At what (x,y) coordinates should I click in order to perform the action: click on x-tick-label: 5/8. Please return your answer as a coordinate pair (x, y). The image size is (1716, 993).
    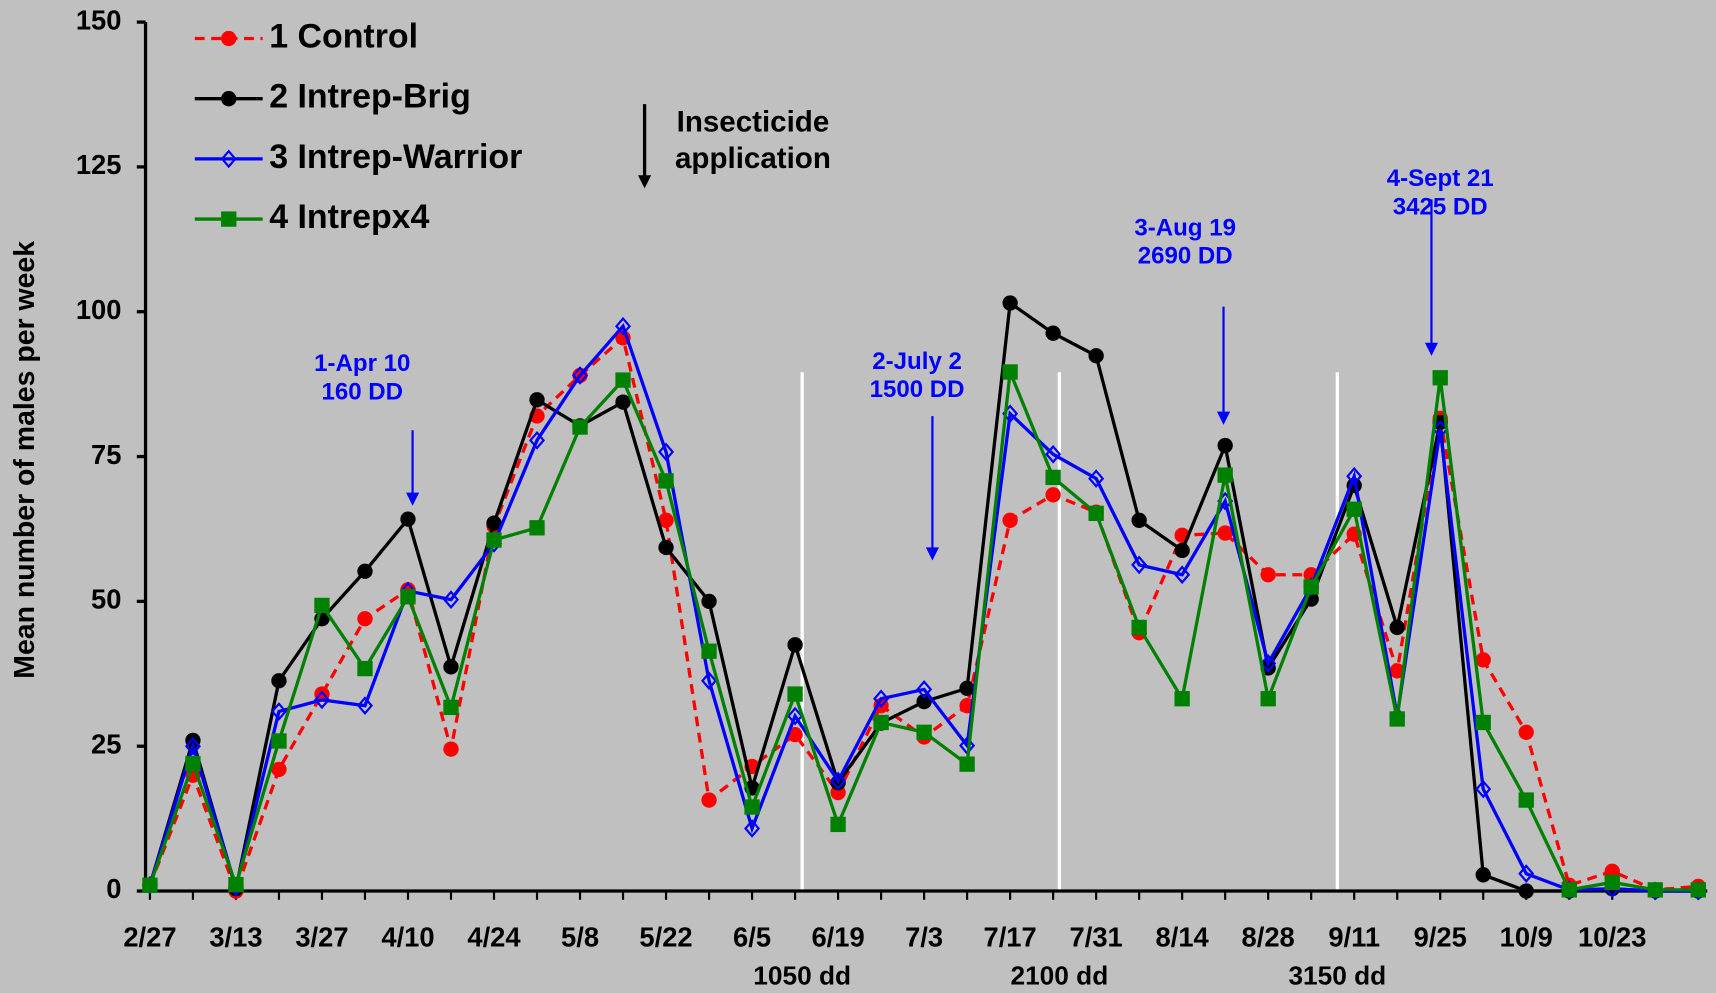
    Looking at the image, I should click on (580, 936).